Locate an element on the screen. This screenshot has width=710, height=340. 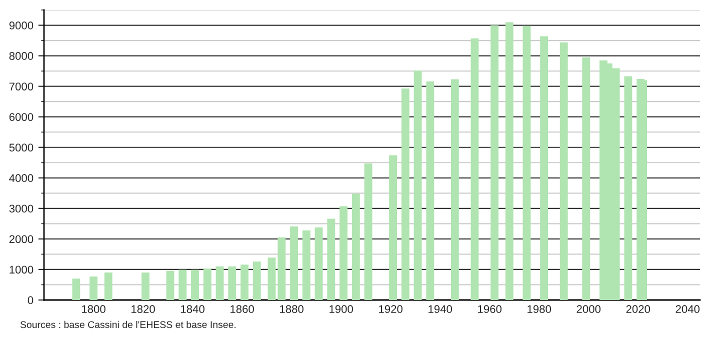
x-tick-label: 1960 is located at coordinates (490, 309).